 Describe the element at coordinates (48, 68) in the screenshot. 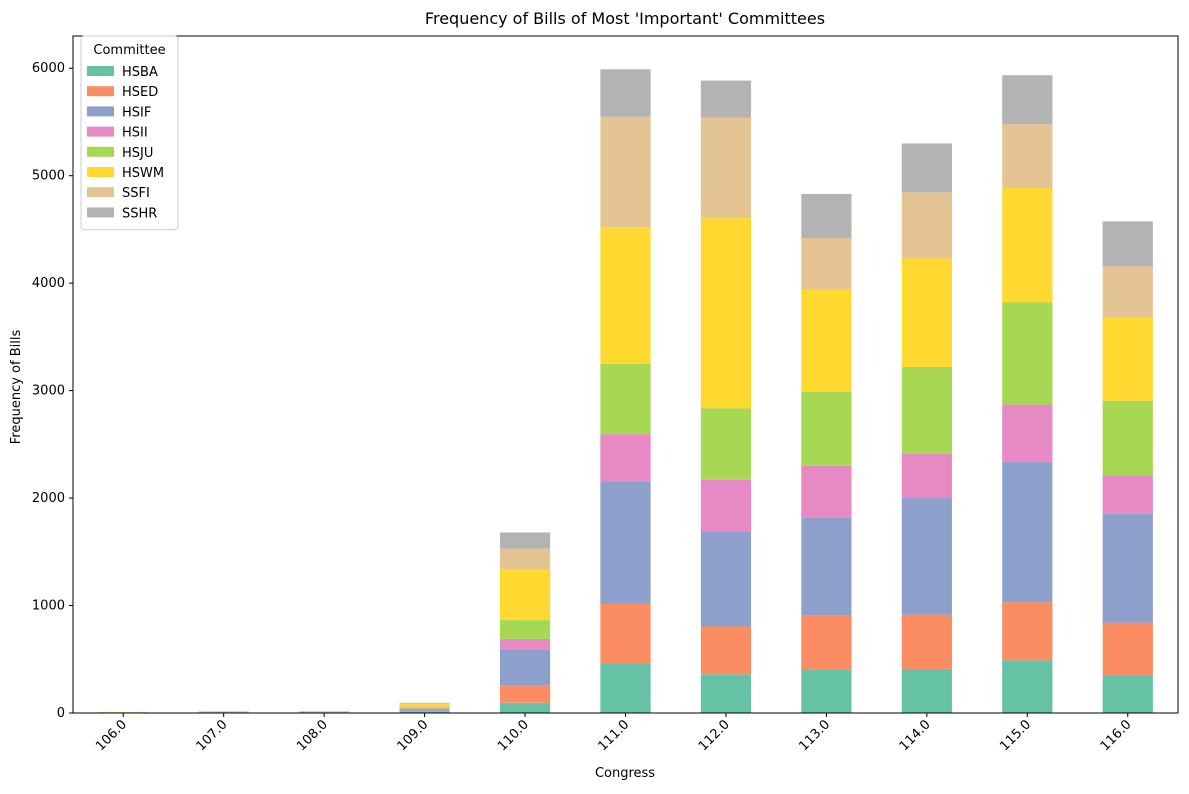

I see `y-tick-label: 6000` at that location.